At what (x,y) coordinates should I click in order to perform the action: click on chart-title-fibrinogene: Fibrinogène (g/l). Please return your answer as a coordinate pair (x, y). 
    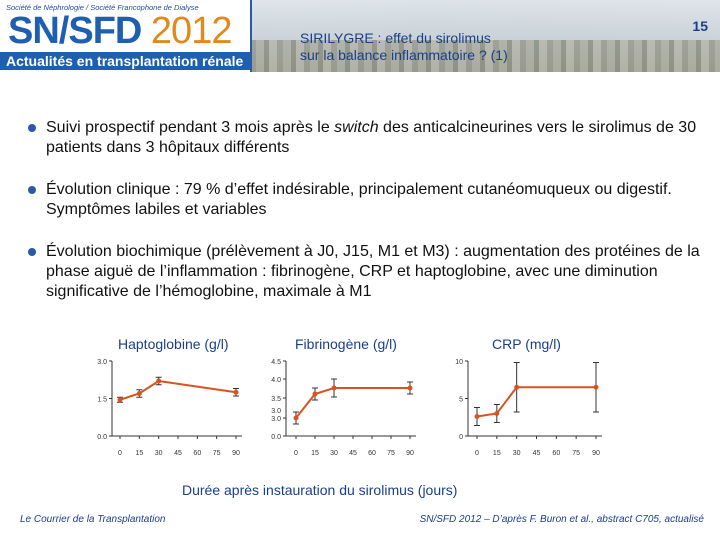
    Looking at the image, I should click on (346, 344).